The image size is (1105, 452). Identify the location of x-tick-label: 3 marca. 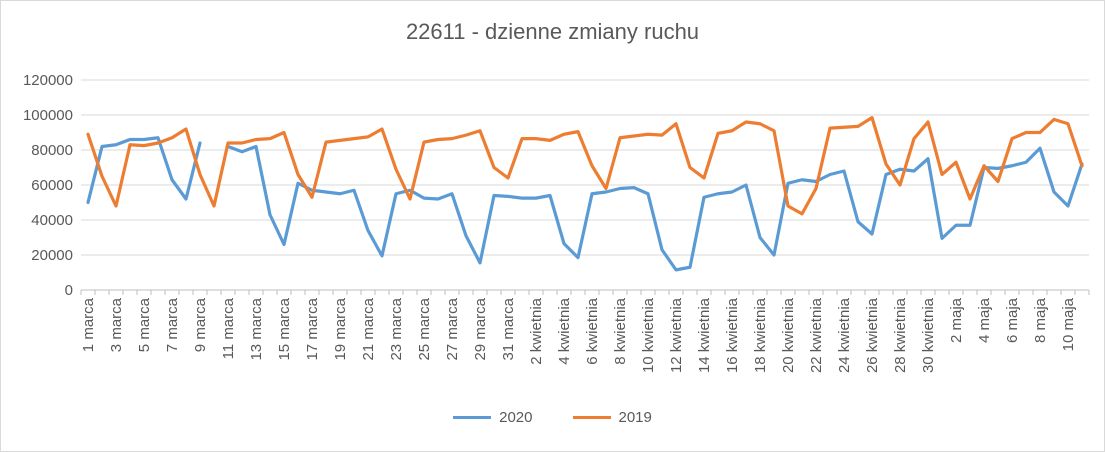
(116, 324).